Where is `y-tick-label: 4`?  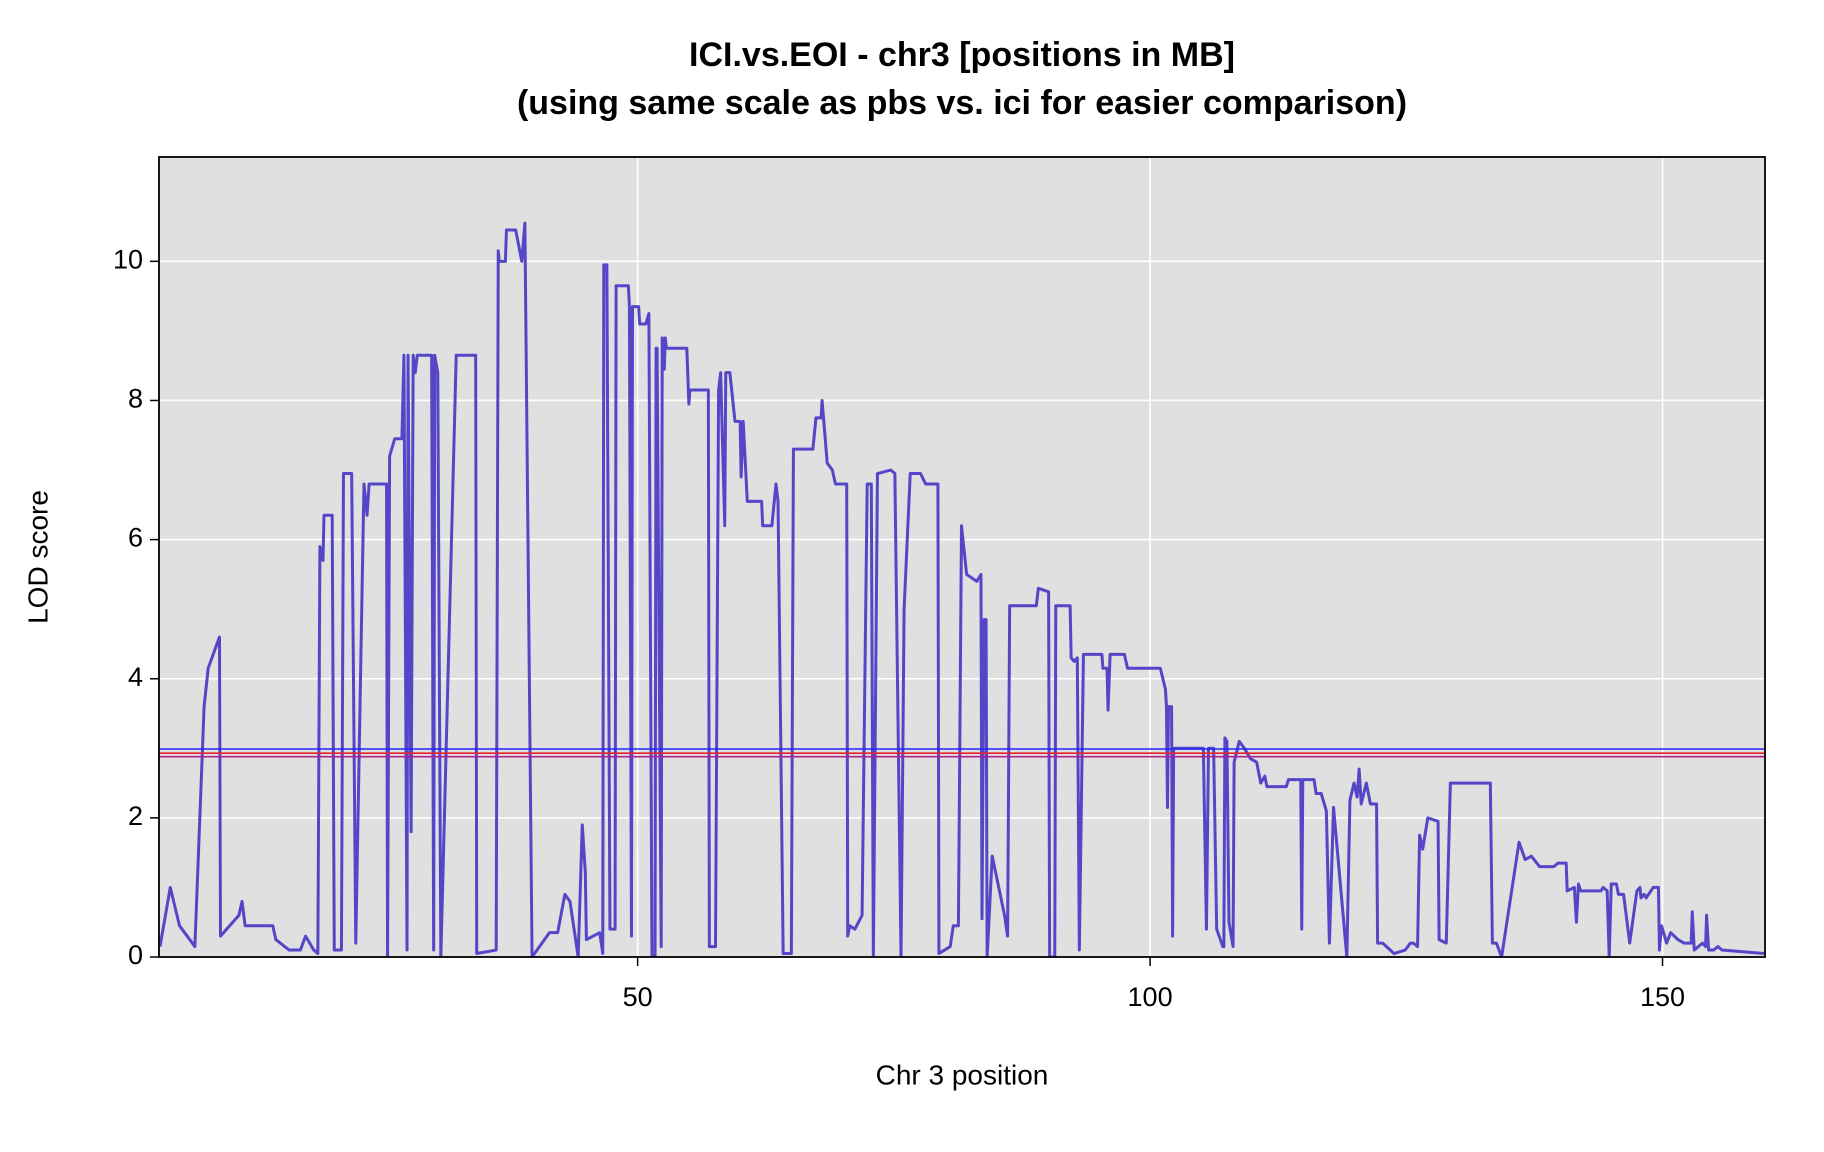 y-tick-label: 4 is located at coordinates (135, 677).